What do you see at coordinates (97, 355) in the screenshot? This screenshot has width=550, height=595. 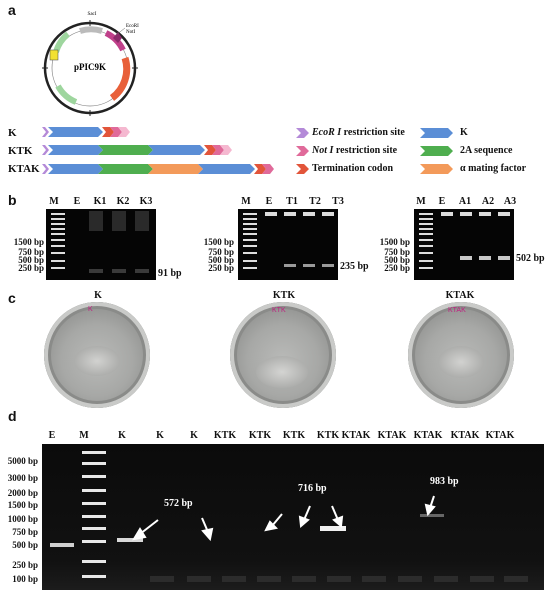 I see `plate-k: K` at bounding box center [97, 355].